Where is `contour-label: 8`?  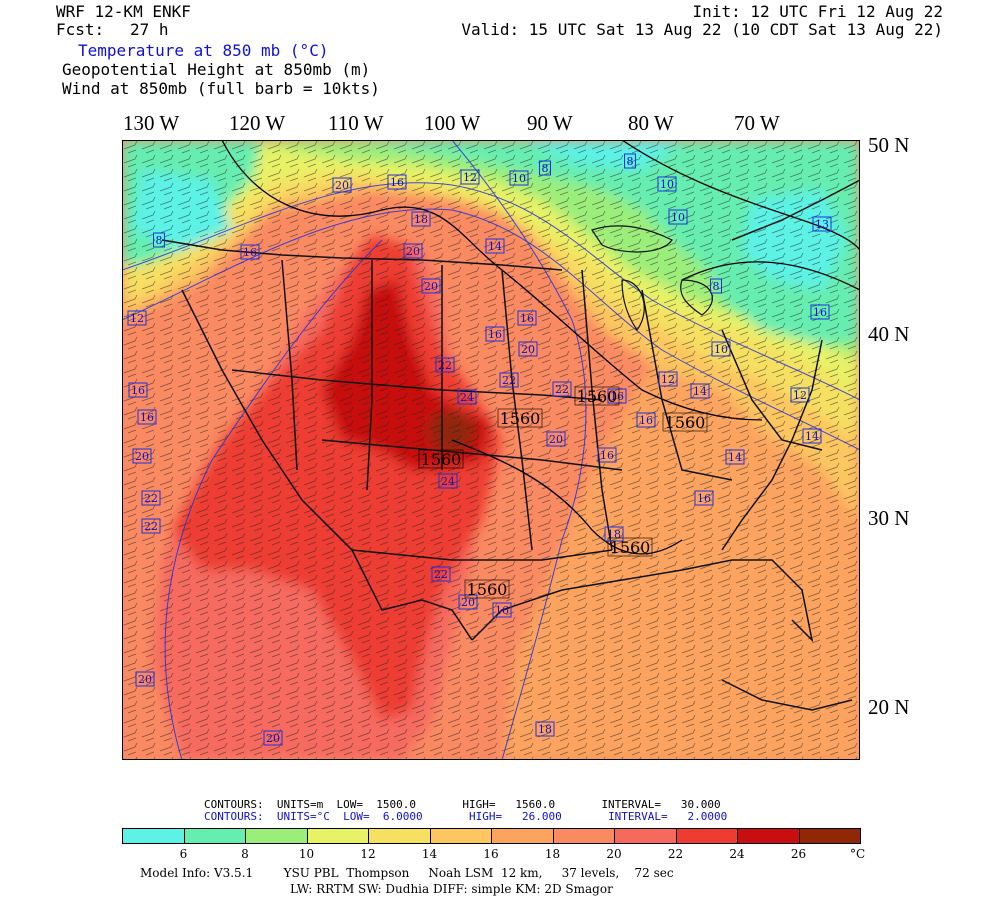
contour-label: 8 is located at coordinates (716, 286).